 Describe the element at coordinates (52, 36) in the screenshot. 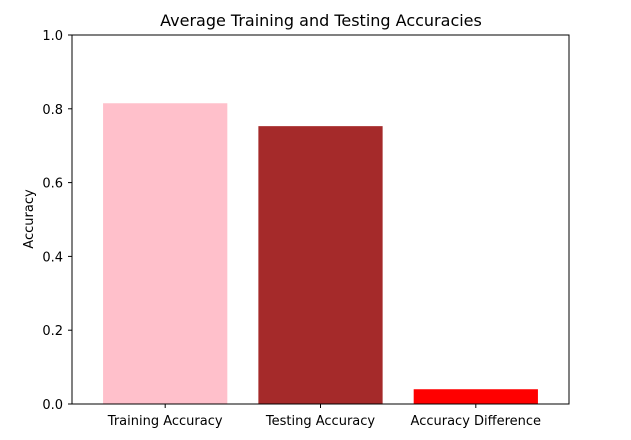

I see `y-tick-label: 1.0` at that location.